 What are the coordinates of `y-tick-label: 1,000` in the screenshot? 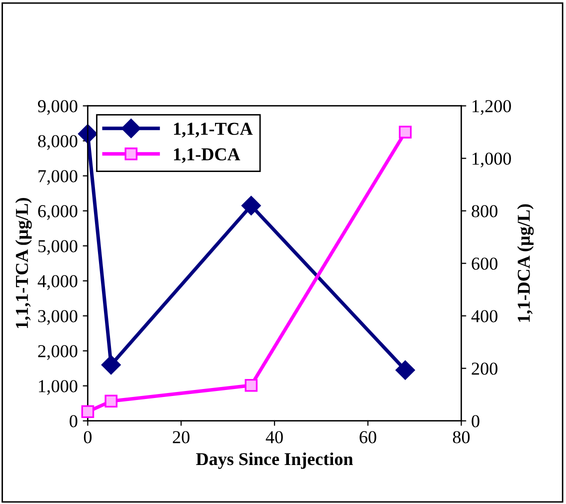 It's located at (58, 387).